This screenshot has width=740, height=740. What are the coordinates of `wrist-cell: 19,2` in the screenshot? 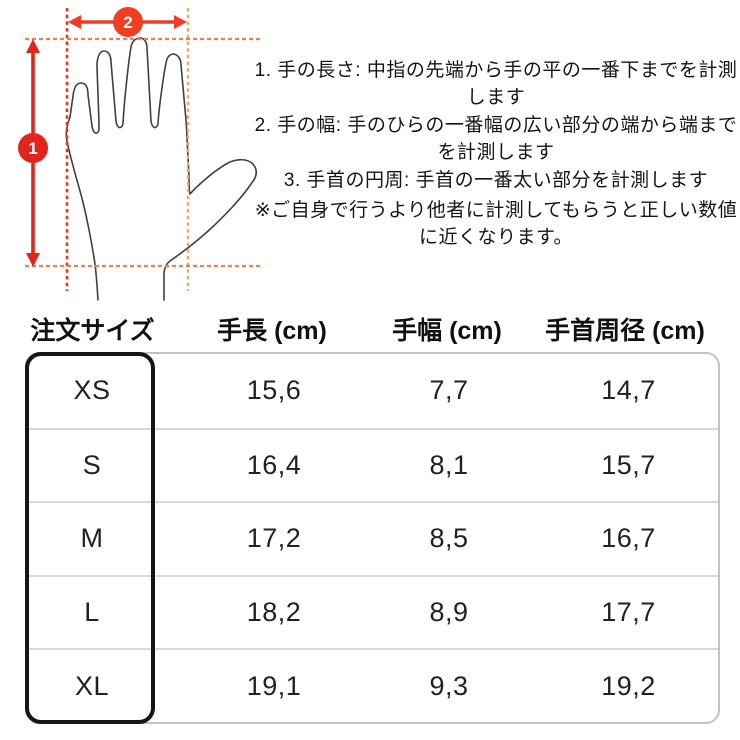 It's located at (628, 685).